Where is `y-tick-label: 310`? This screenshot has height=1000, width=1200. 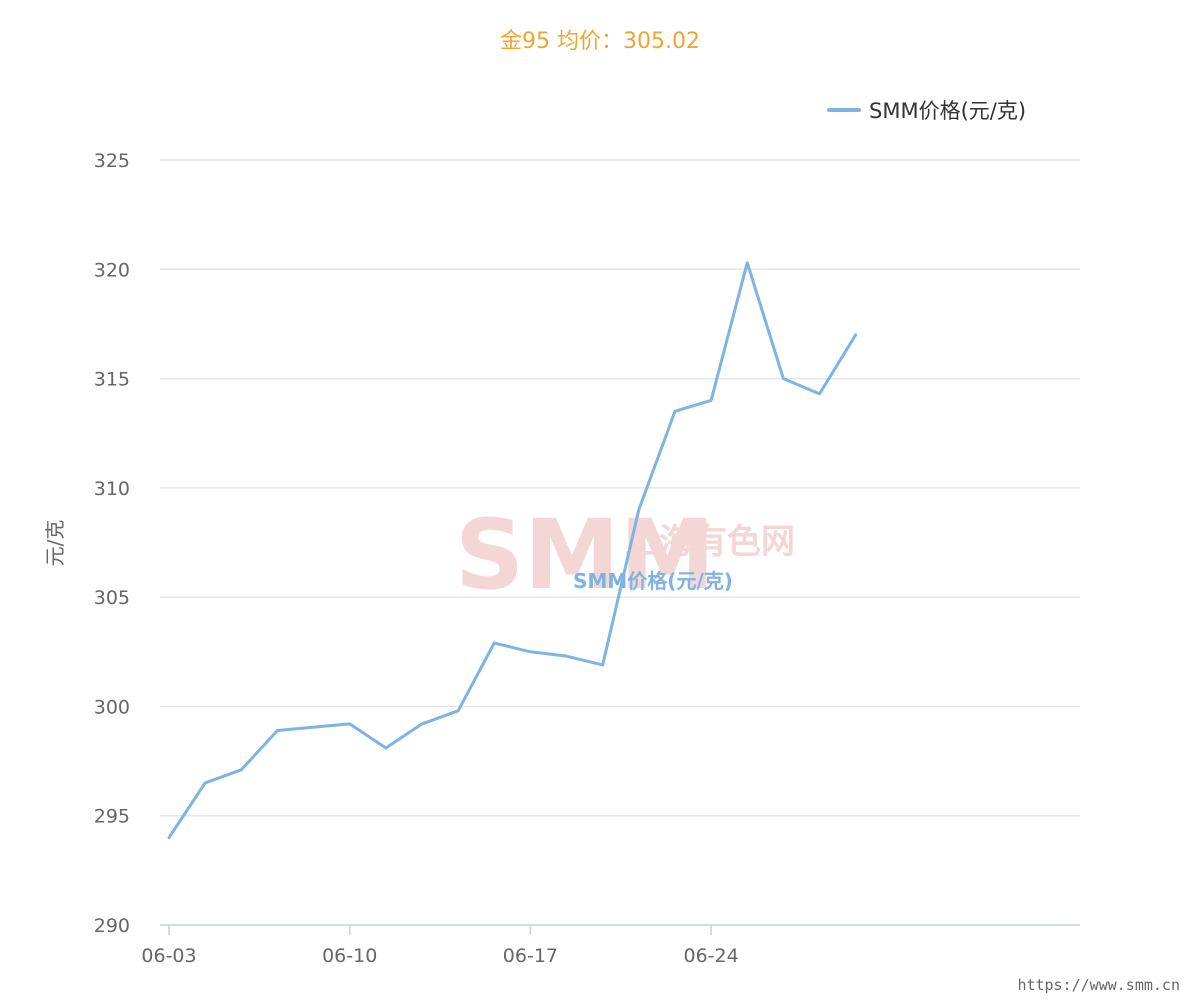 y-tick-label: 310 is located at coordinates (112, 489).